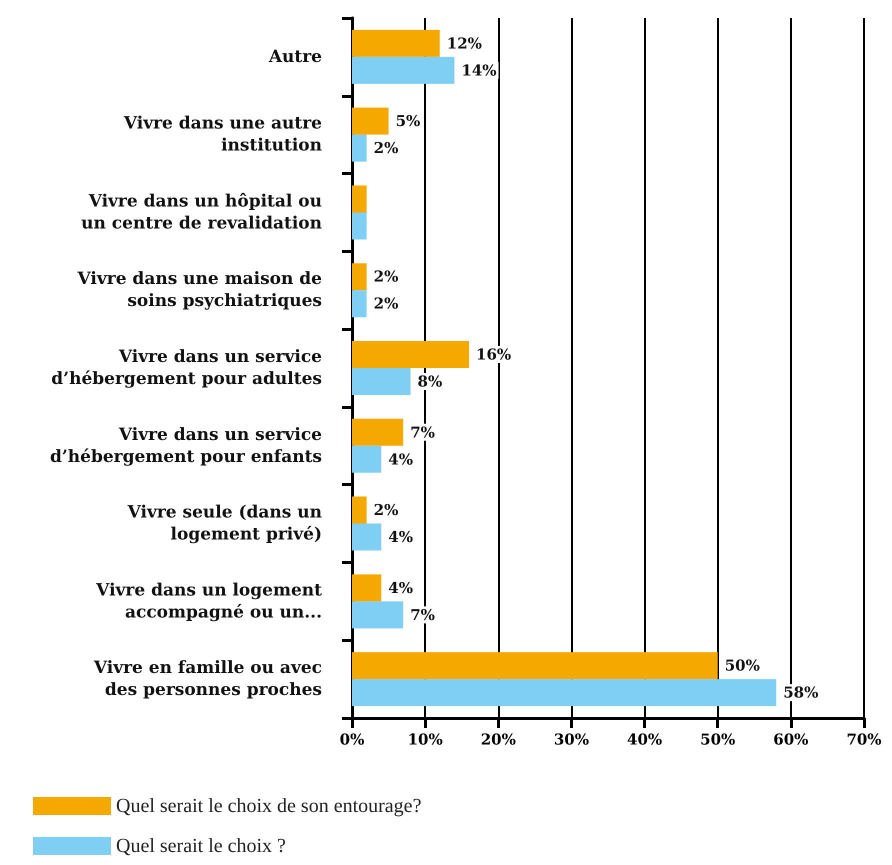 The width and height of the screenshot is (892, 865). I want to click on y-tick-label: Vivre dans un service d’hébergement pour enfants, so click(186, 445).